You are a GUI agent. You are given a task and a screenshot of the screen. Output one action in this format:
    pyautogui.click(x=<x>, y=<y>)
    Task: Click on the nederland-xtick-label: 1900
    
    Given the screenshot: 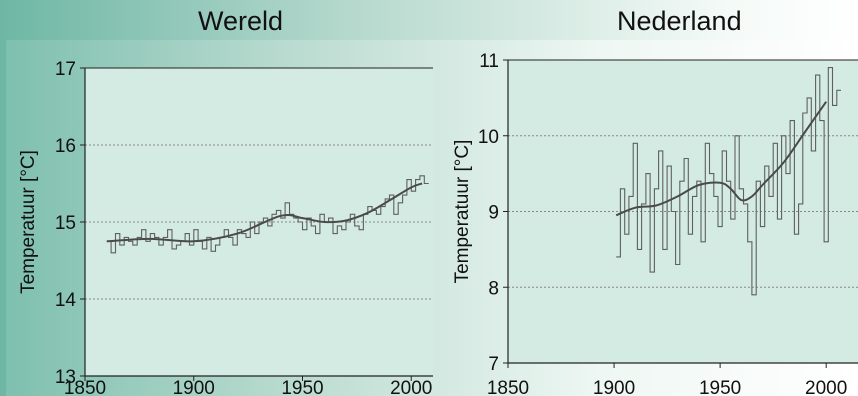 What is the action you would take?
    pyautogui.click(x=614, y=387)
    